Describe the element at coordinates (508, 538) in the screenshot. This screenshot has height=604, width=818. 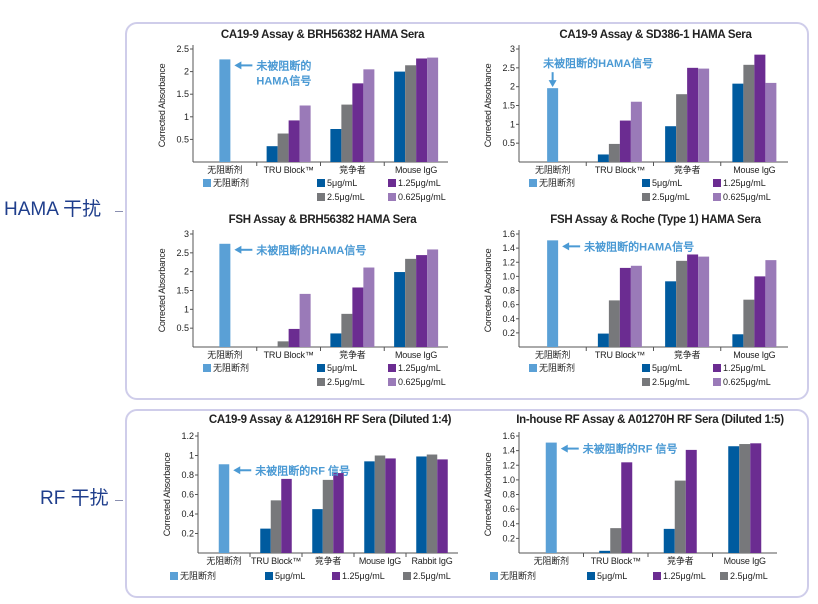
I see `y-tick-label: 0.2` at that location.